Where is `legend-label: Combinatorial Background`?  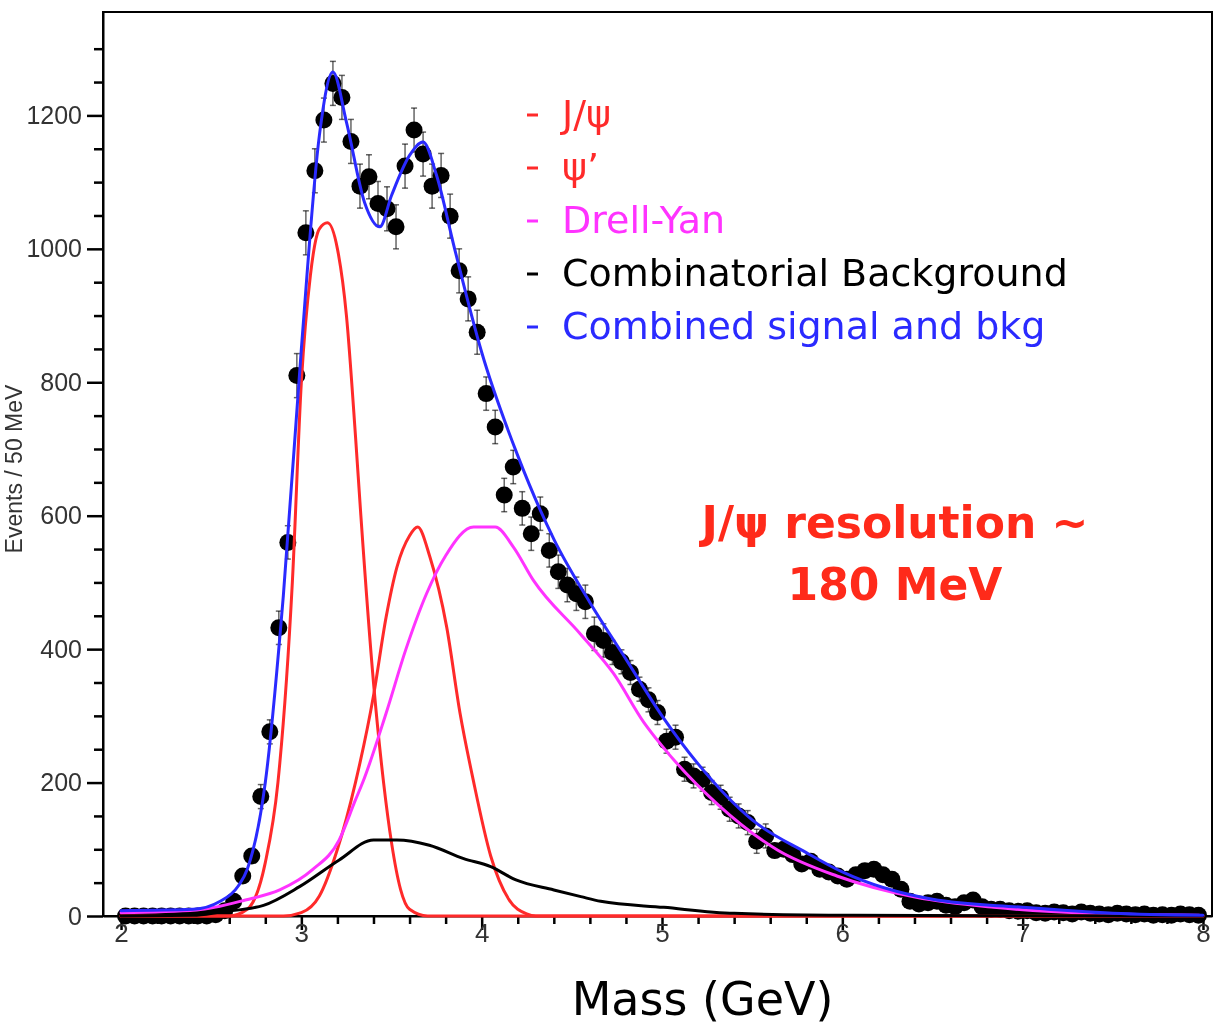
legend-label: Combinatorial Background is located at coordinates (815, 273).